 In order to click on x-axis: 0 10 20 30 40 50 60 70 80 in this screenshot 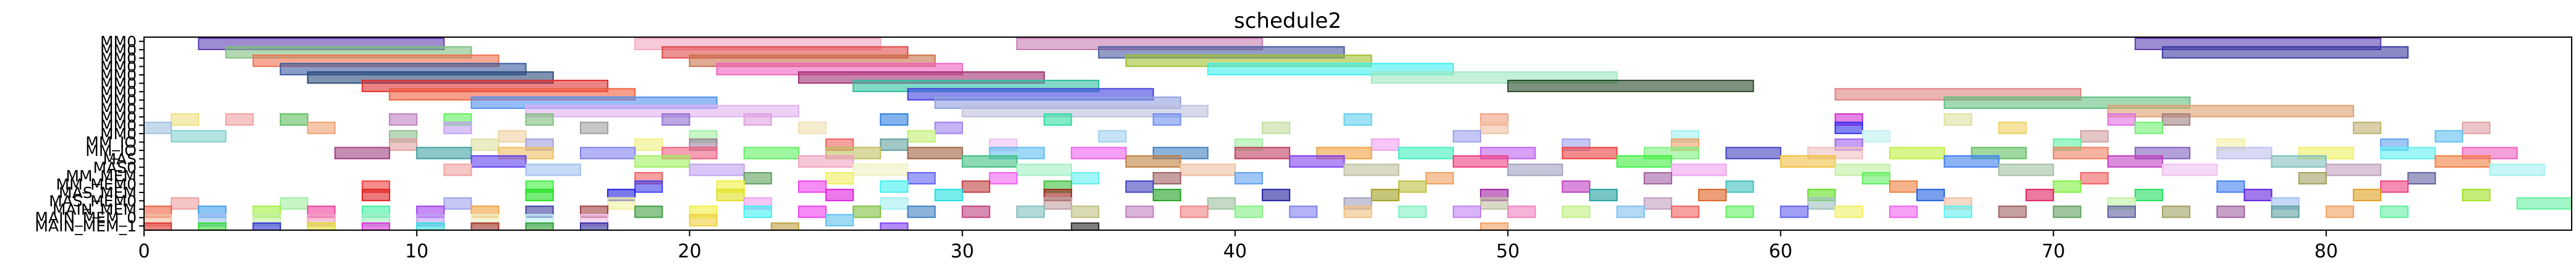, I will do `click(1238, 246)`.